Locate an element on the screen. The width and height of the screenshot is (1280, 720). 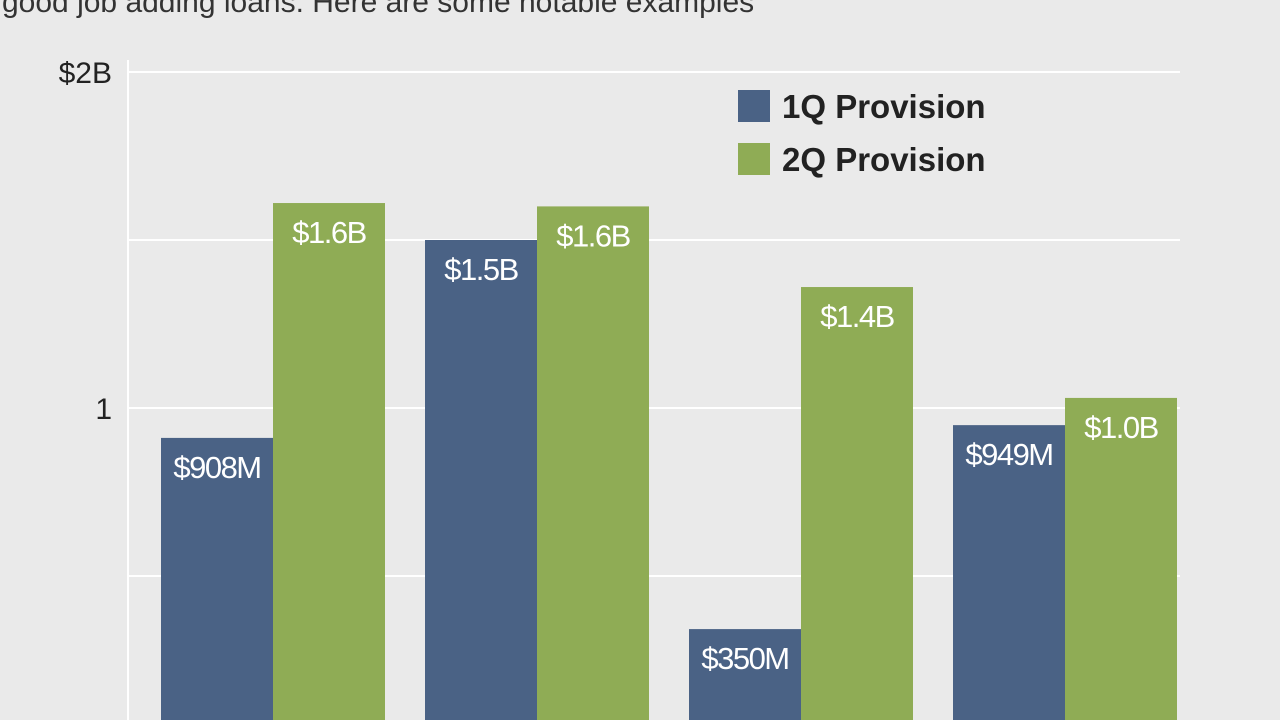
y-tick-label: $2B is located at coordinates (85, 73).